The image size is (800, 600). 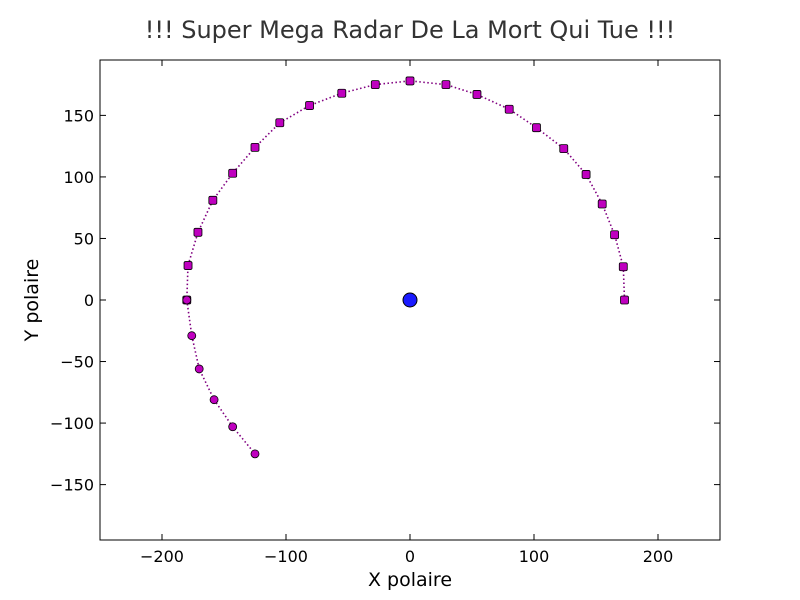 I want to click on x-tick-label: −200, so click(x=162, y=556).